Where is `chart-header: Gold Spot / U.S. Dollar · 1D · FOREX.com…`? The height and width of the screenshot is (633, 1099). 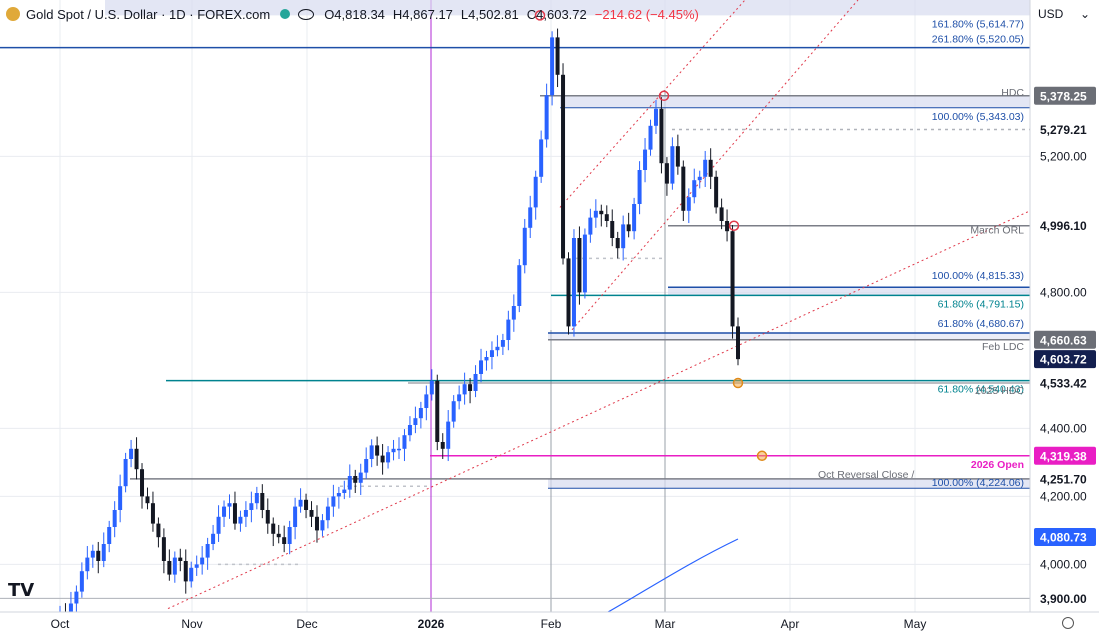
chart-header: Gold Spot / U.S. Dollar · 1D · FOREX.com… is located at coordinates (349, 14).